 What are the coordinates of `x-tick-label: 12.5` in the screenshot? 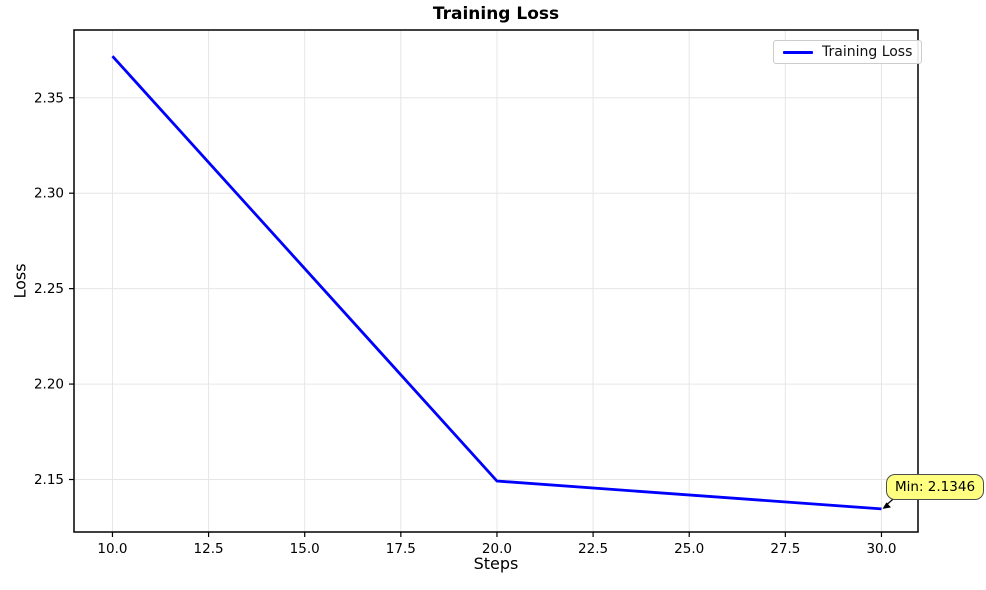 It's located at (209, 549).